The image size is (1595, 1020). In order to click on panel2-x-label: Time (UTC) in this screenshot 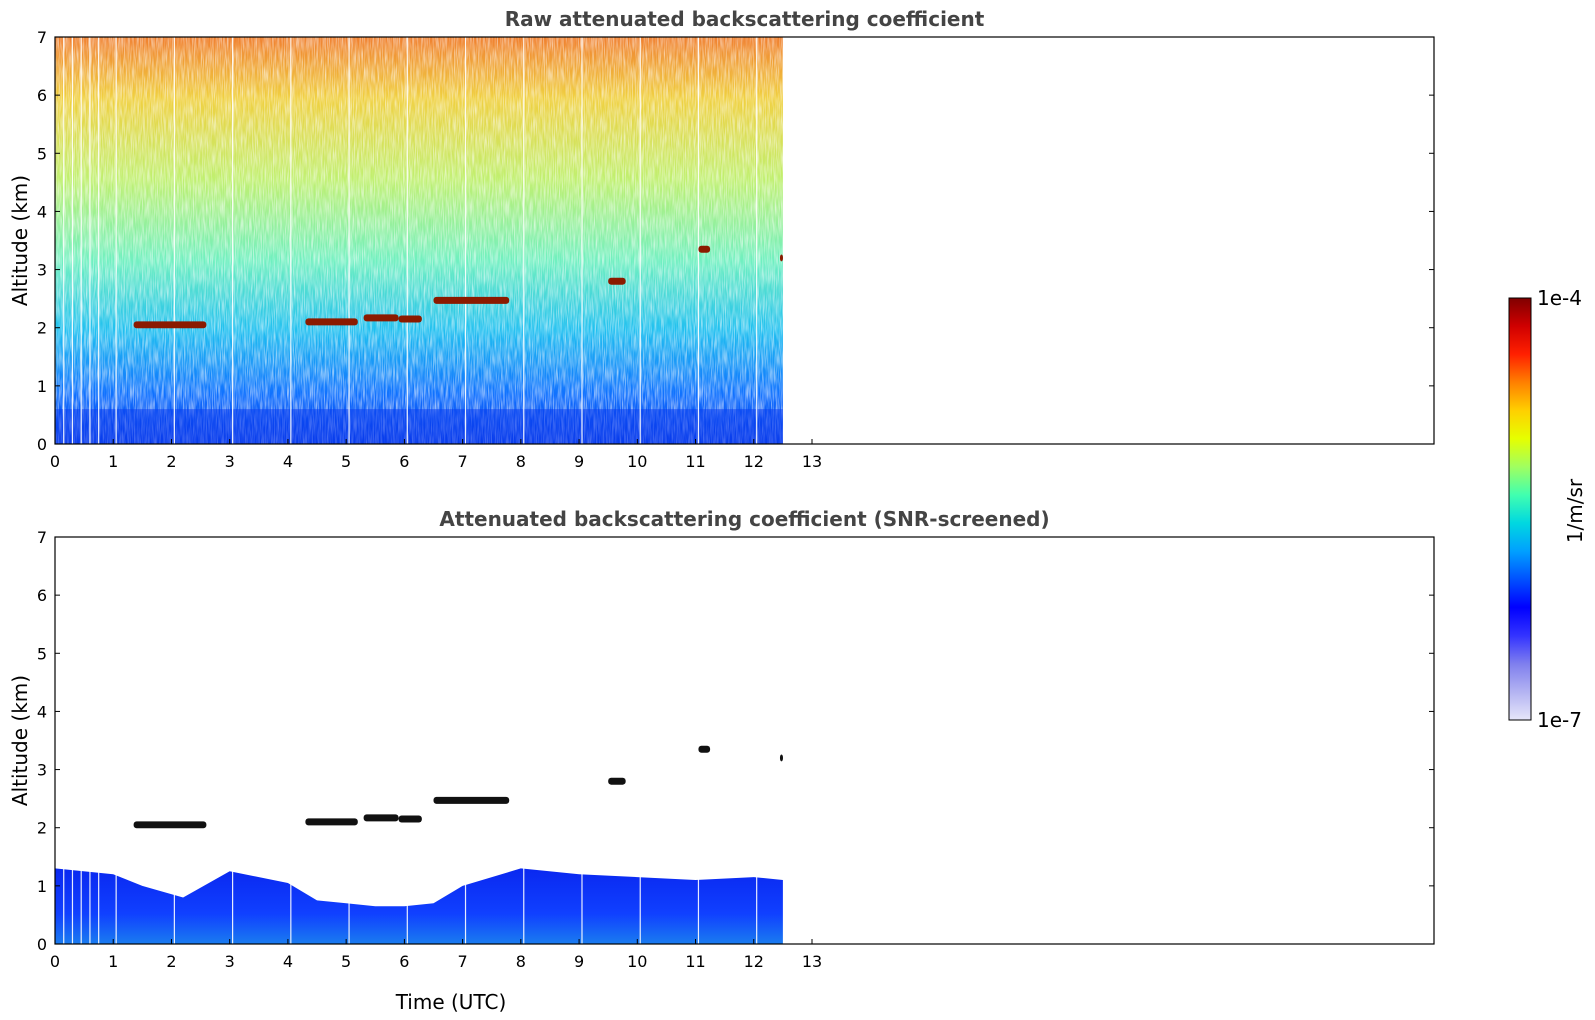, I will do `click(451, 1002)`.